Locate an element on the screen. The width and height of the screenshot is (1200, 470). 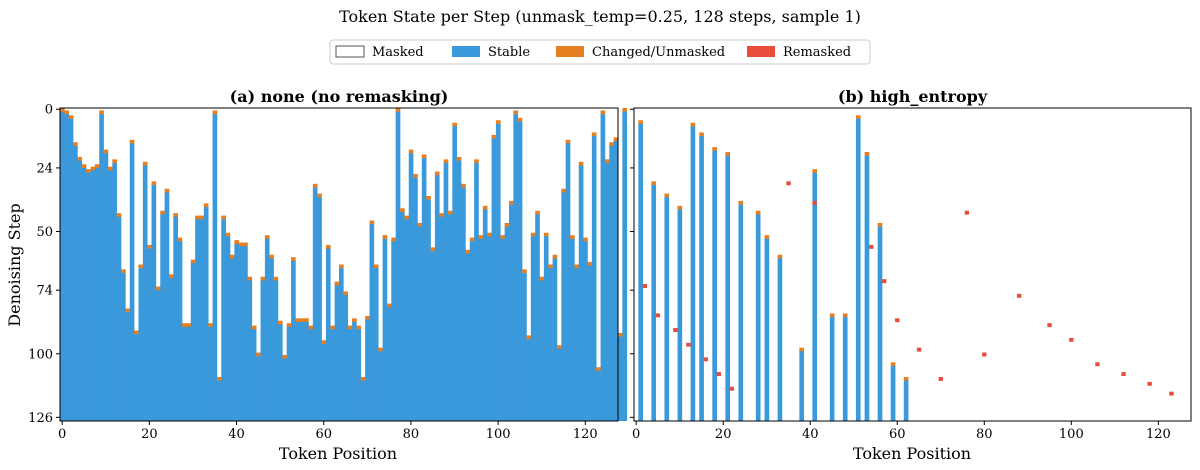
x-tick-label: 20 is located at coordinates (149, 434).